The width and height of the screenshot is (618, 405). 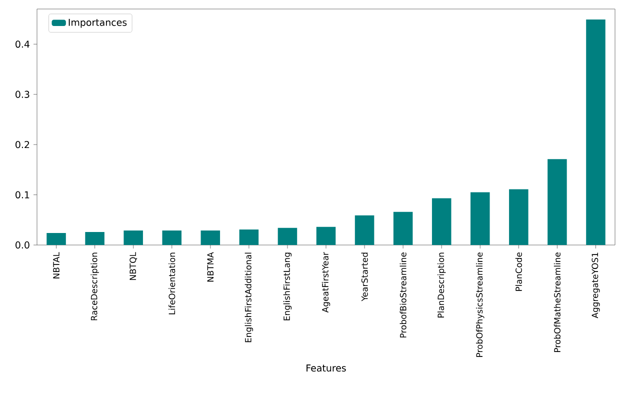 I want to click on x-tick-label: EnglishFirstLang, so click(x=287, y=286).